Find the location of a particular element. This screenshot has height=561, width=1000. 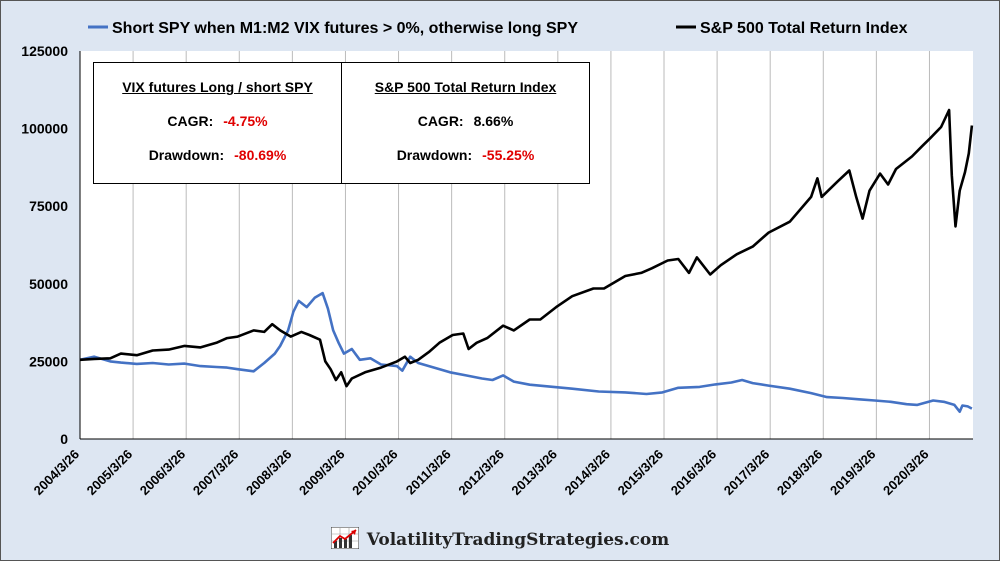

x-tick-label: 2010/3/26 is located at coordinates (375, 473).